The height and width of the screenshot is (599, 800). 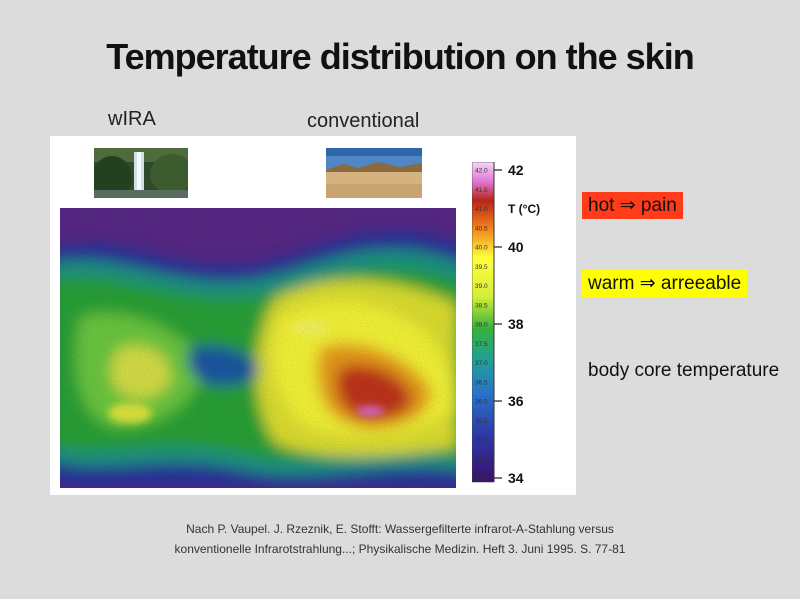 What do you see at coordinates (524, 209) in the screenshot?
I see `scale-unit-label: T (°C)` at bounding box center [524, 209].